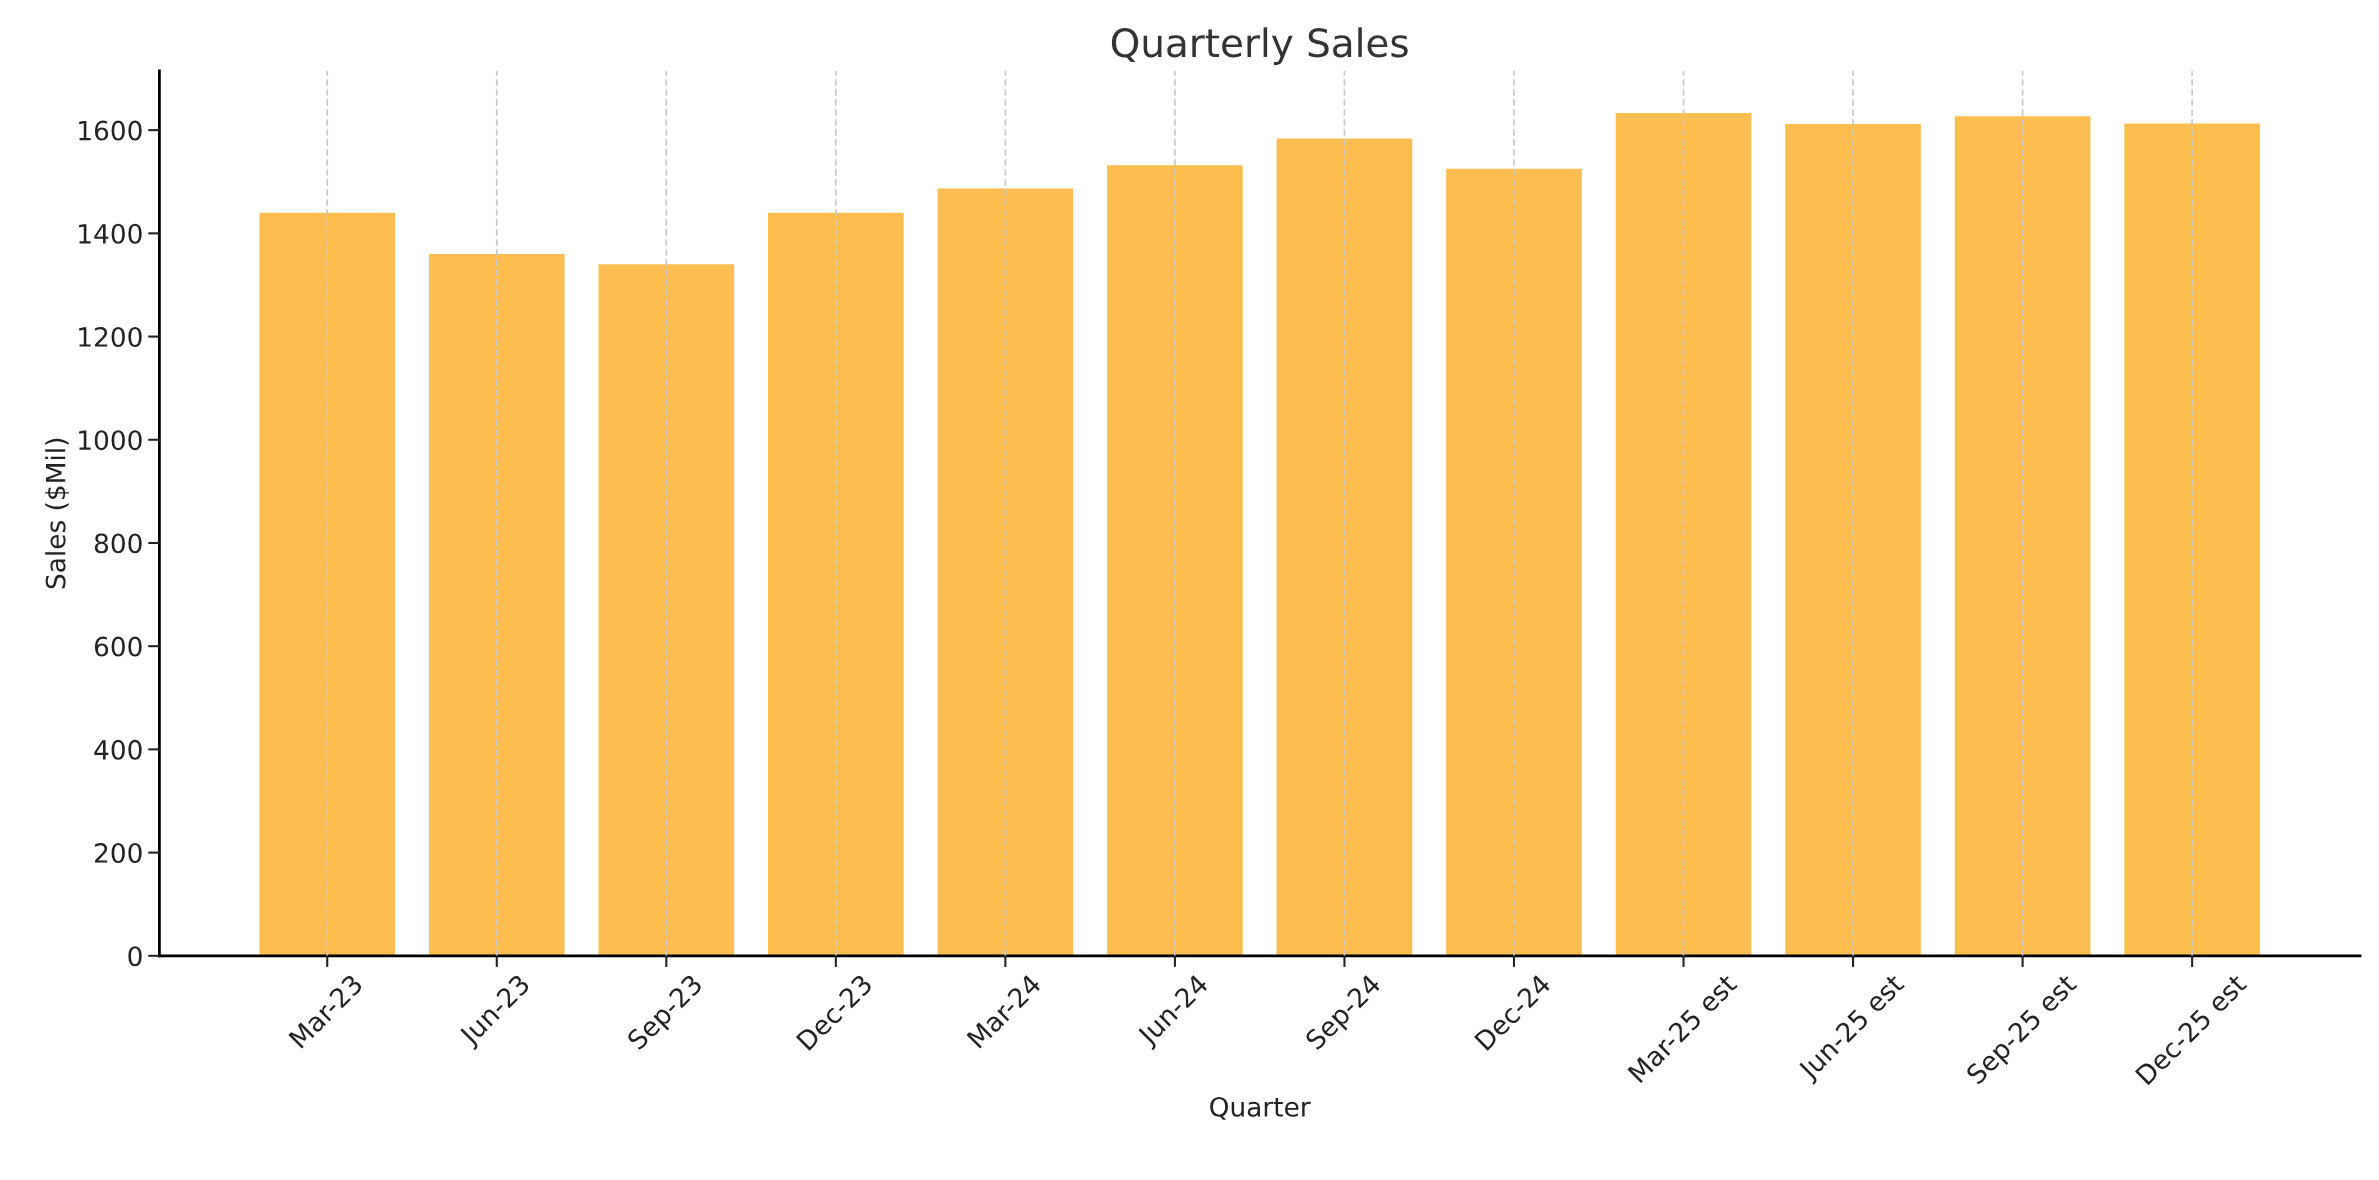 This screenshot has height=1180, width=2379. I want to click on y-tick-label: 1000, so click(110, 440).